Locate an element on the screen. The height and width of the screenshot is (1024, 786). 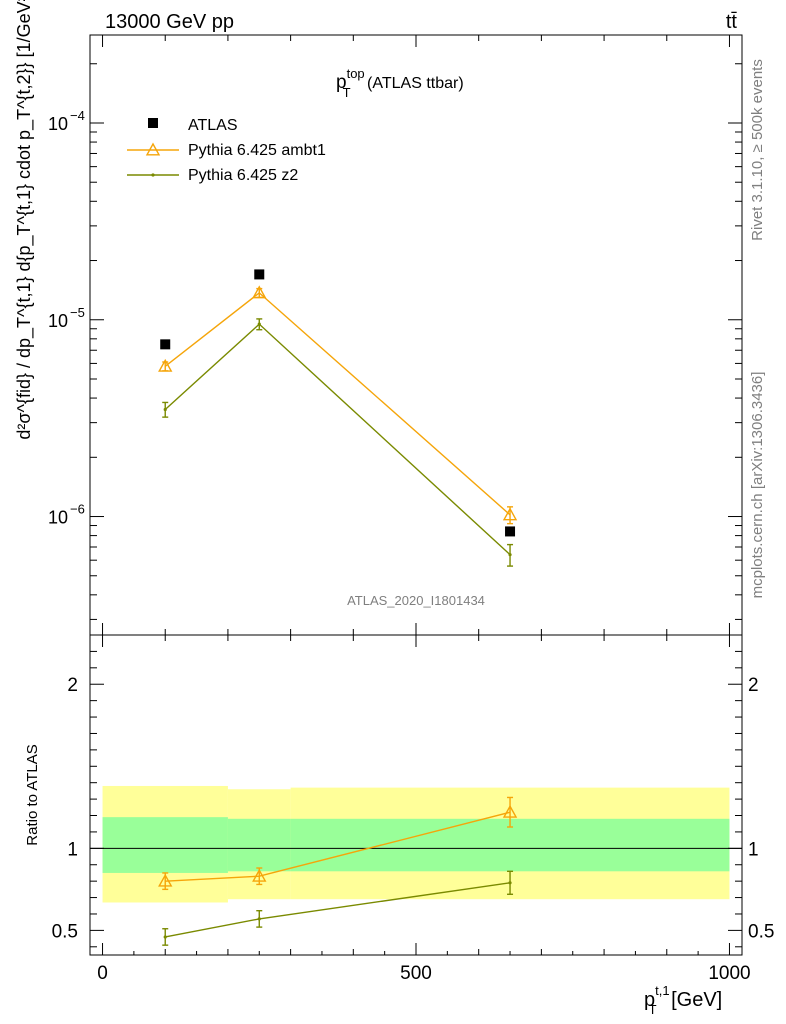
header-process-label: tt̄ is located at coordinates (732, 22).